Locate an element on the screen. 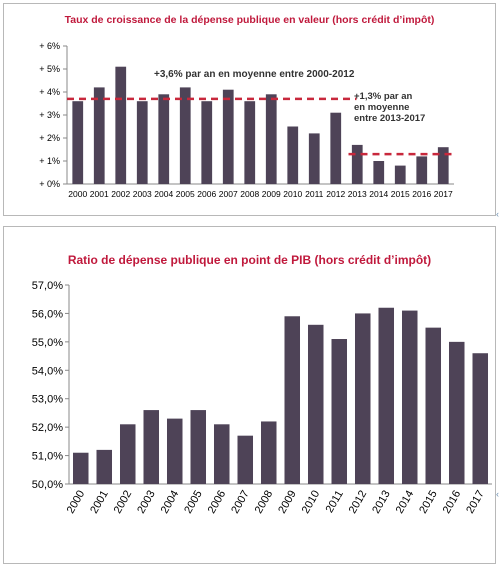 This screenshot has height=570, width=501. y-tick-label: 52,0% is located at coordinates (47, 428).